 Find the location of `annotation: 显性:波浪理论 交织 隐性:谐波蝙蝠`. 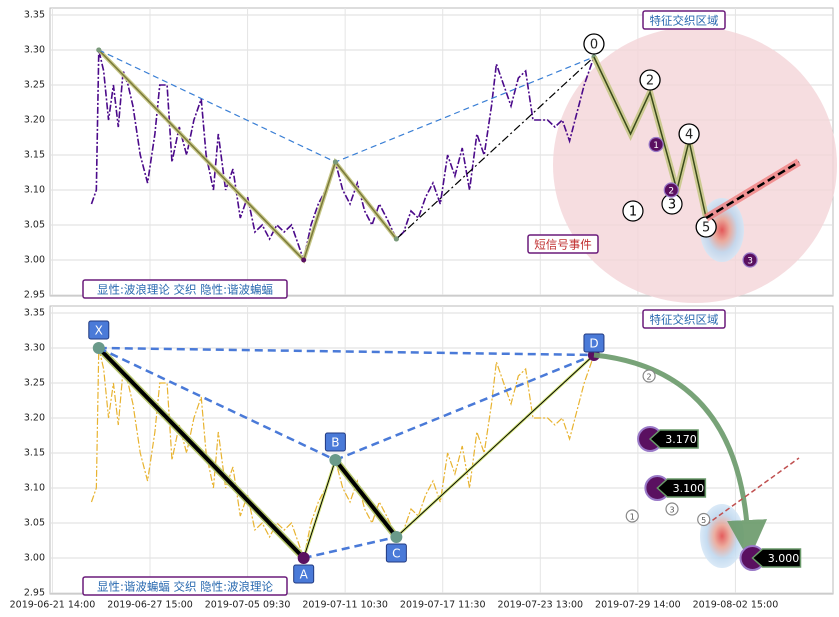

annotation: 显性:波浪理论 交织 隐性:谐波蝙蝠 is located at coordinates (185, 290).